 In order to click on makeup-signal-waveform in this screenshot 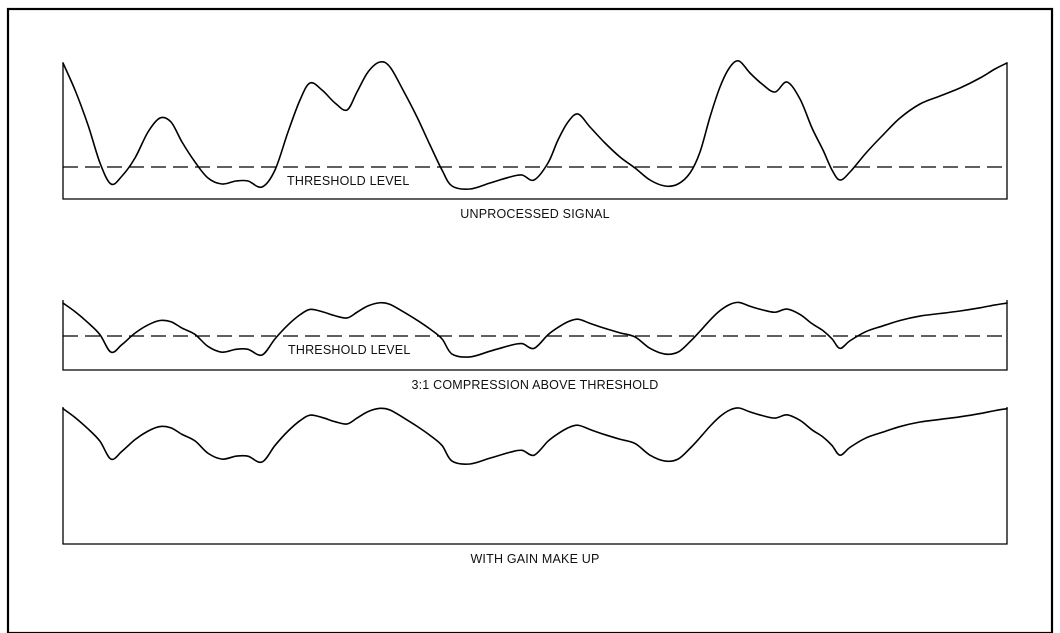, I will do `click(535, 436)`.